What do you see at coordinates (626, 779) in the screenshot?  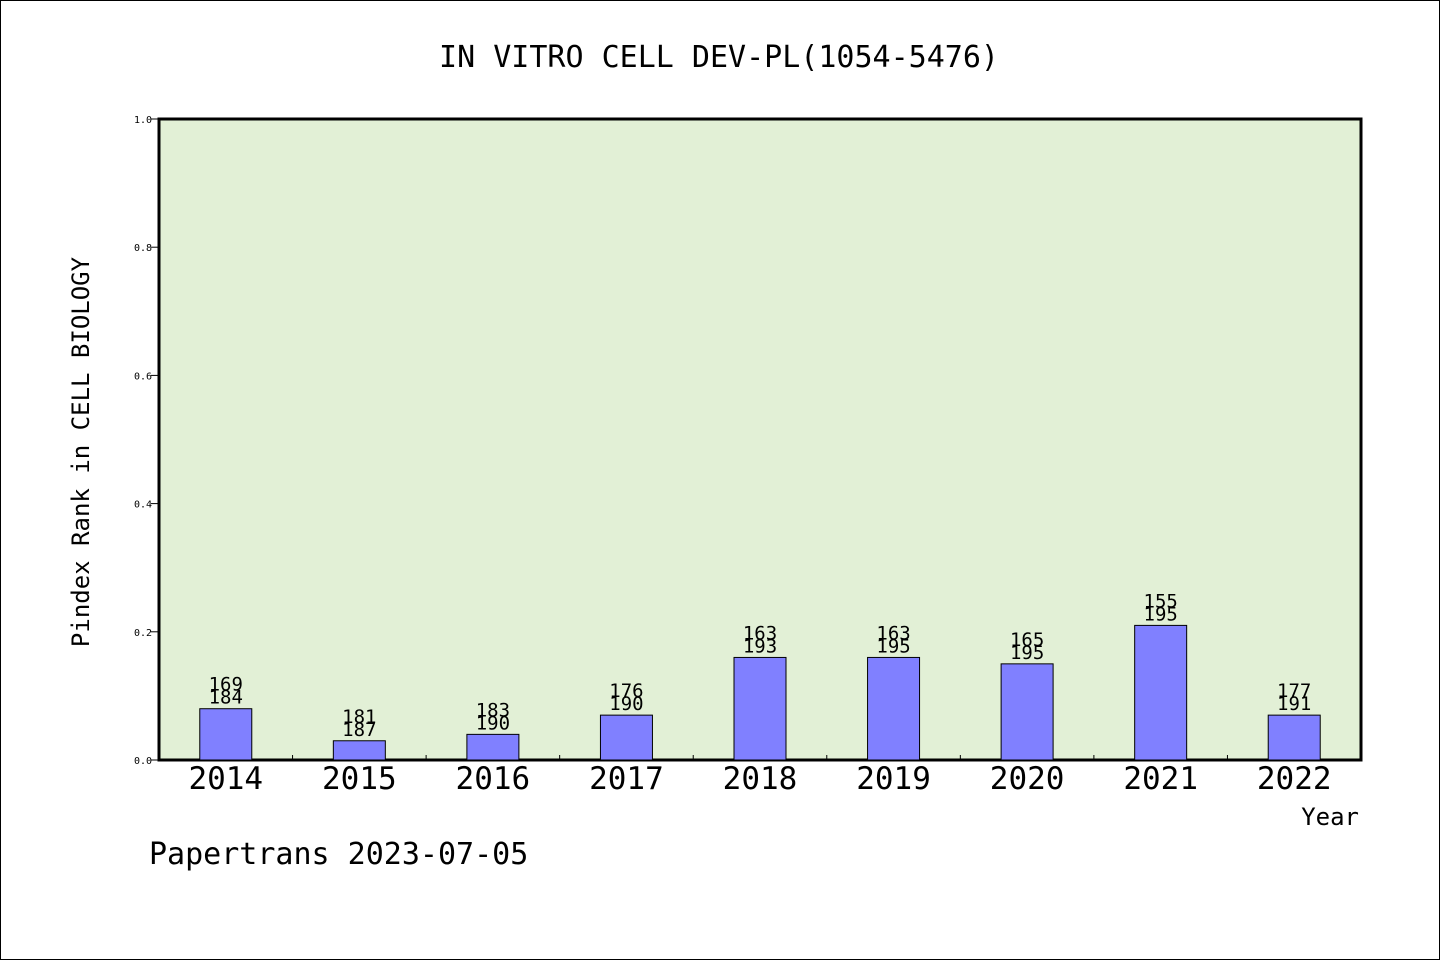 I see `x-tick-label: 2017` at bounding box center [626, 779].